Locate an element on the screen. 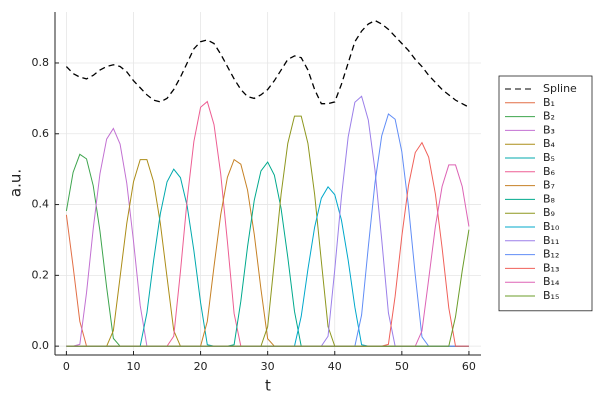 This screenshot has width=600, height=400. legend-label: B₁₅ is located at coordinates (551, 295).